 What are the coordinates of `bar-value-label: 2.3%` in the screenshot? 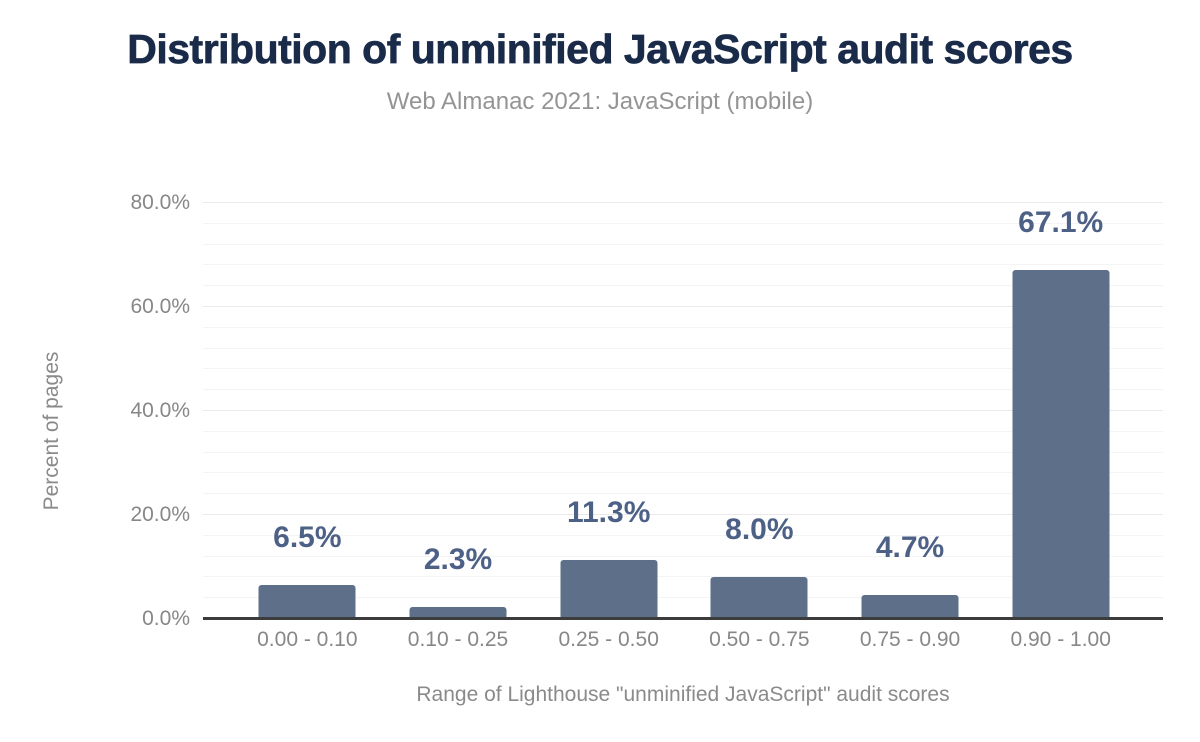 It's located at (458, 559).